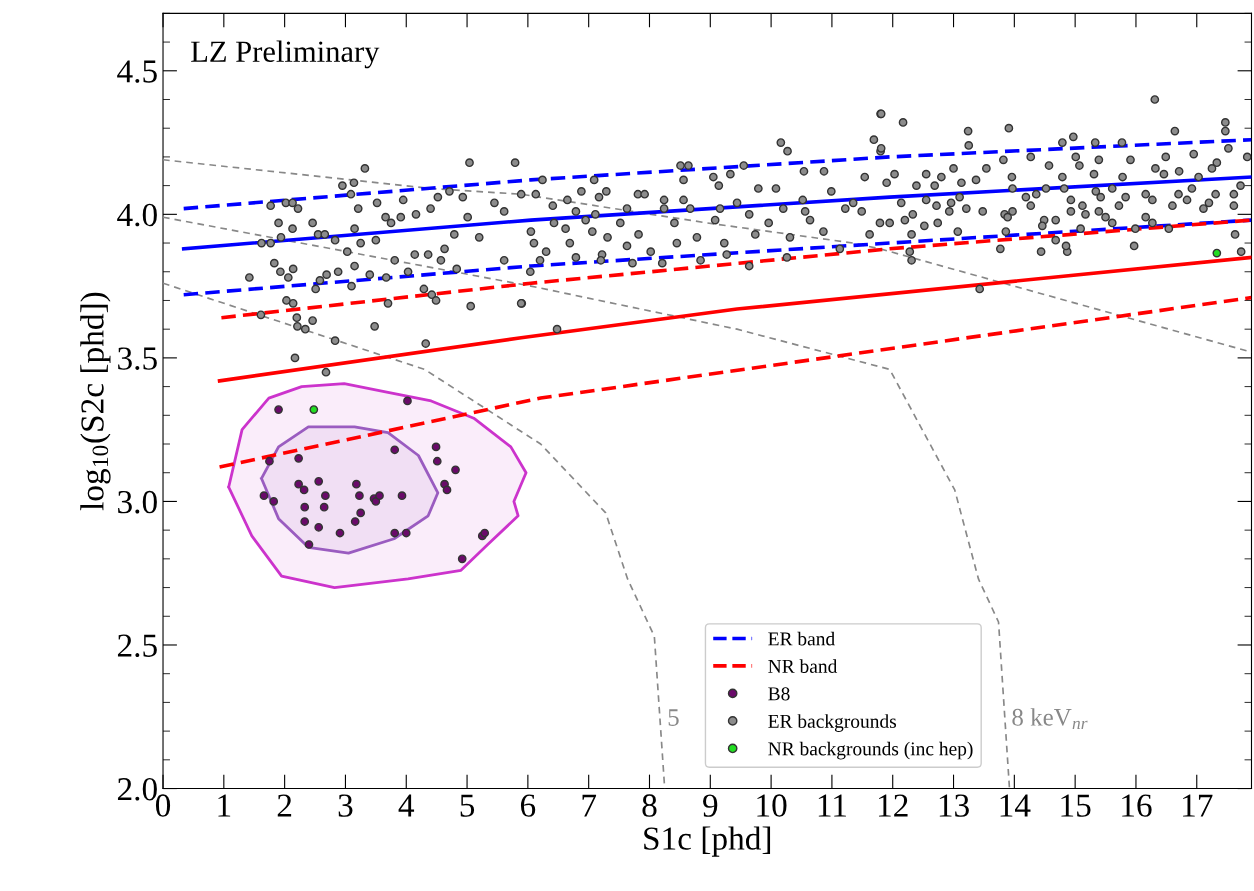 The width and height of the screenshot is (1254, 891). I want to click on x-tick-label: 3, so click(345, 805).